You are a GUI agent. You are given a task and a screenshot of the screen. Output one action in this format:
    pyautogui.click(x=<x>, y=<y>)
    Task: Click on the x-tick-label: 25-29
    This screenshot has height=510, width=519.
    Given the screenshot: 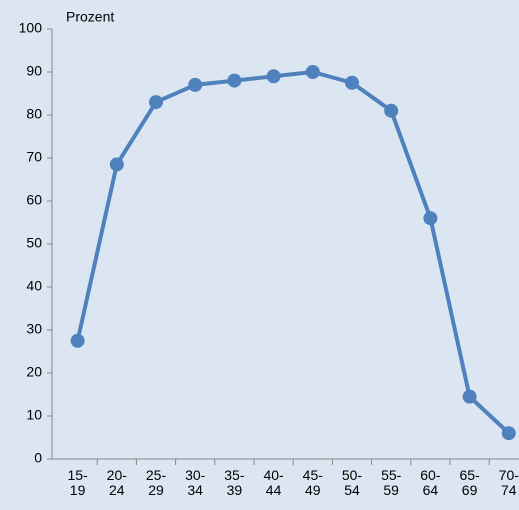 What is the action you would take?
    pyautogui.click(x=156, y=482)
    